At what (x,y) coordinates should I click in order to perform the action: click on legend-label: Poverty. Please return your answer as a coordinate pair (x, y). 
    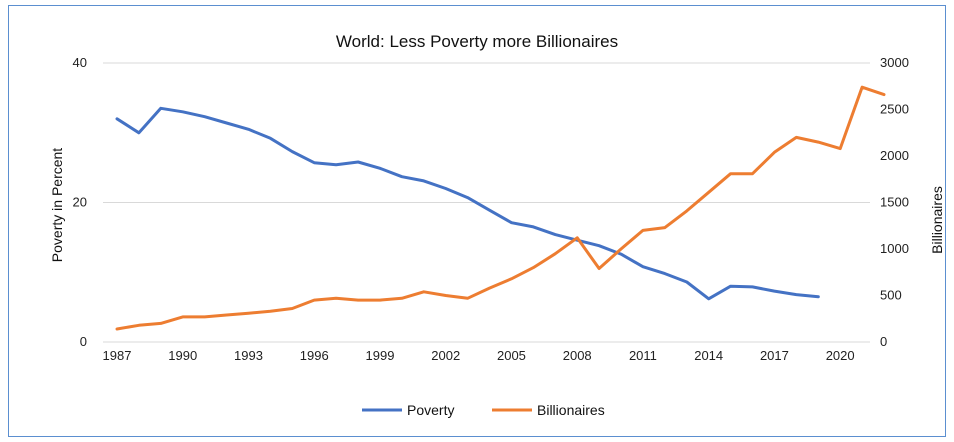
    Looking at the image, I should click on (430, 410).